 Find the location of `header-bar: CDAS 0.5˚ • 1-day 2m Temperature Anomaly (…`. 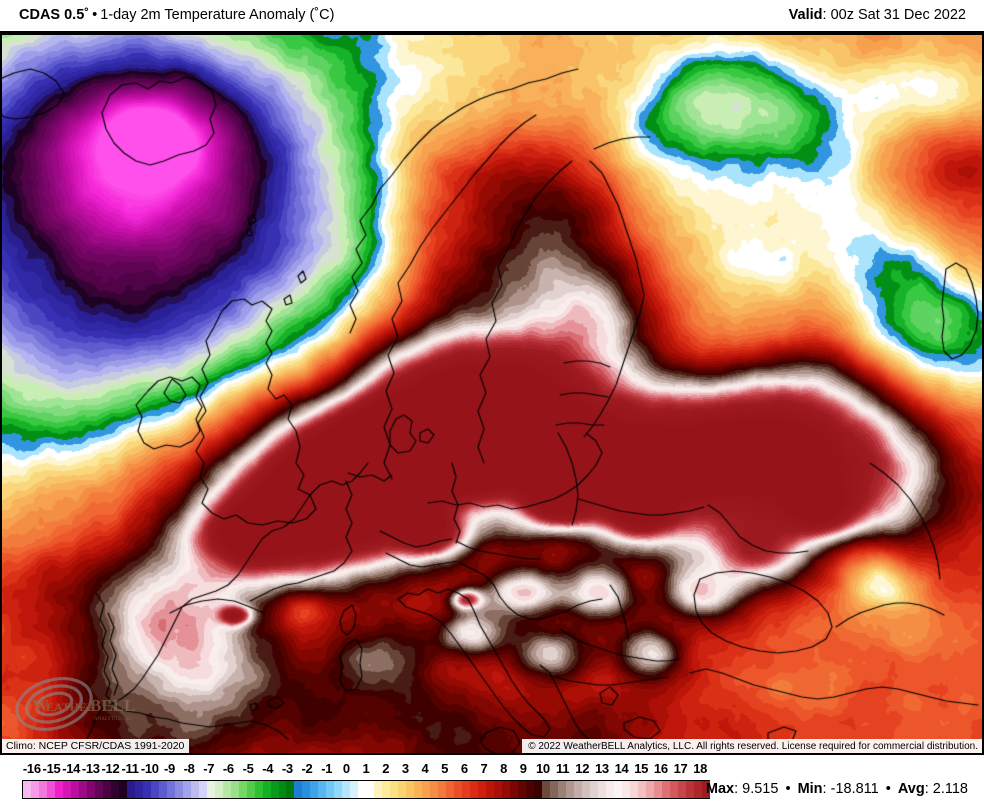

header-bar: CDAS 0.5˚ • 1-day 2m Temperature Anomaly (… is located at coordinates (492, 16).